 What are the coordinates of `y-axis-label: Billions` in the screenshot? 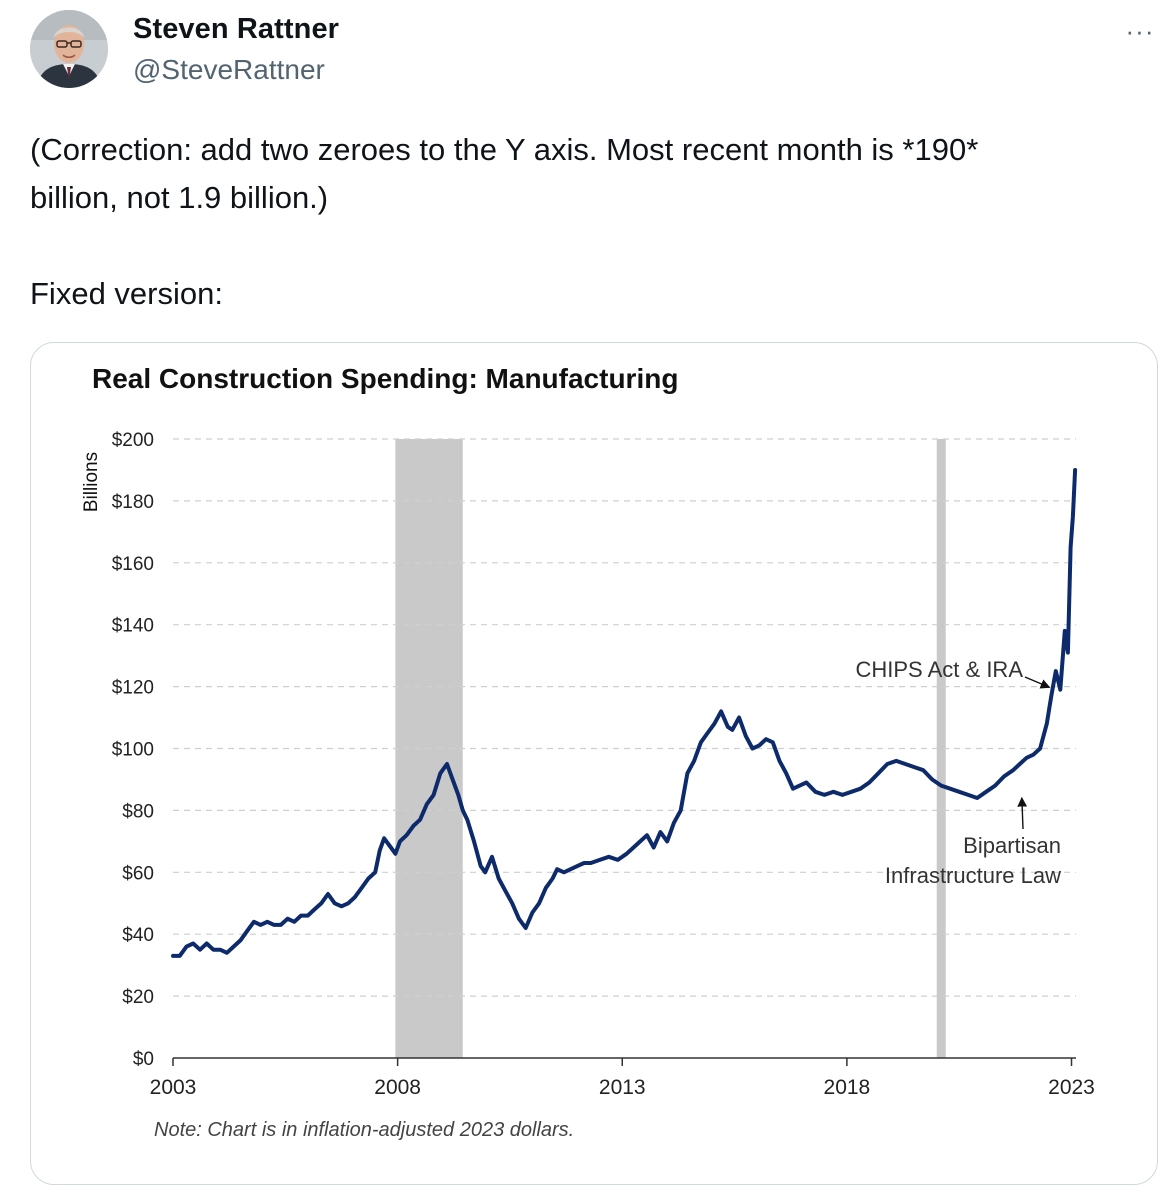 It's located at (91, 482).